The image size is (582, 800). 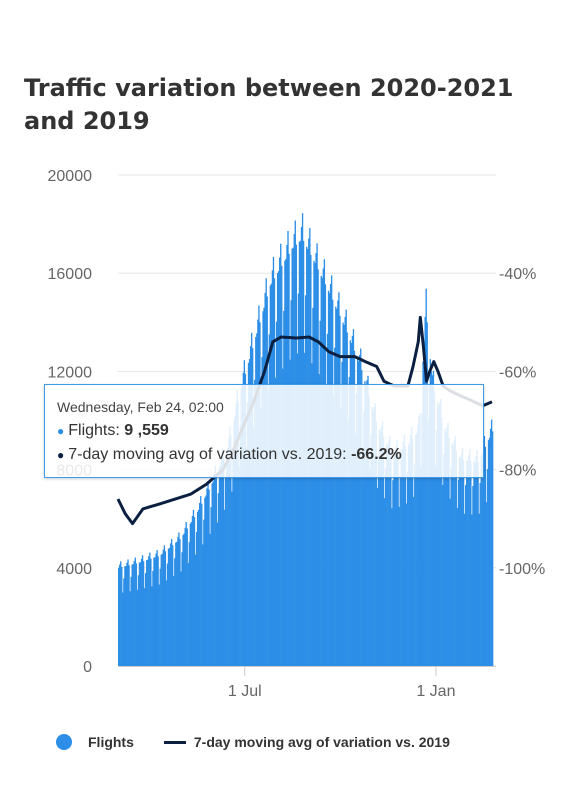 I want to click on legend-item-moving-avg: 7-day moving avg of variation vs. 2019, so click(x=306, y=742).